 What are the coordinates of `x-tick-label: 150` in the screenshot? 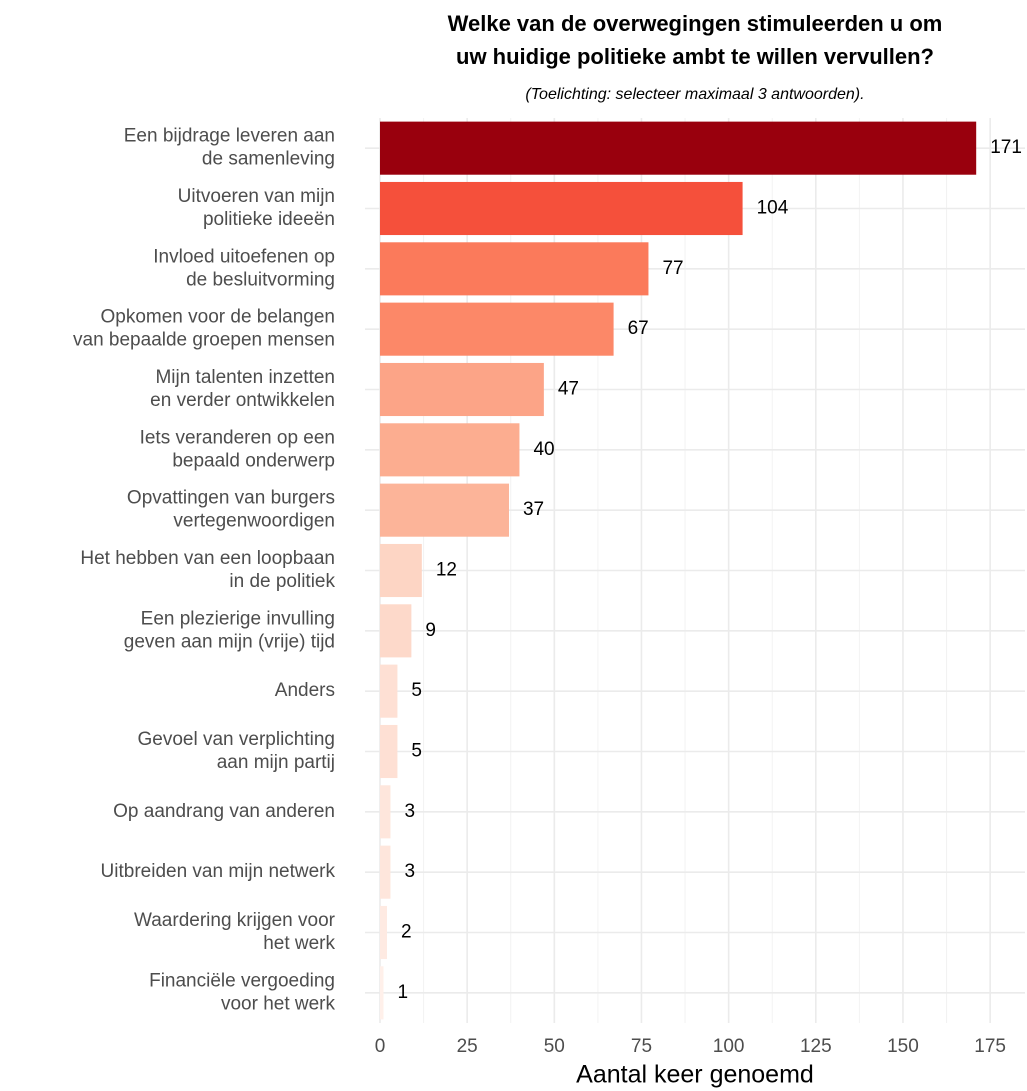 It's located at (903, 1046).